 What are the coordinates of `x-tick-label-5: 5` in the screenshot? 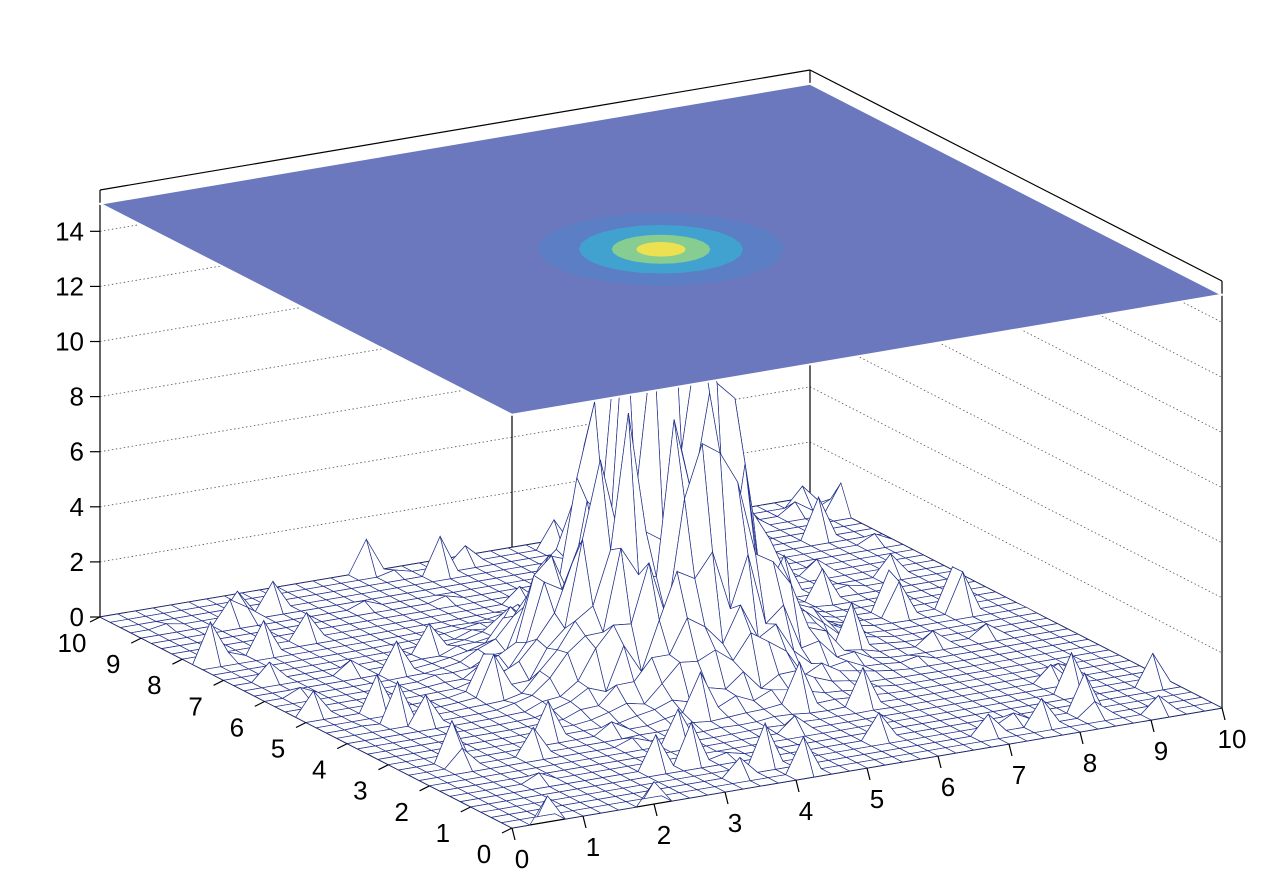 It's located at (877, 799).